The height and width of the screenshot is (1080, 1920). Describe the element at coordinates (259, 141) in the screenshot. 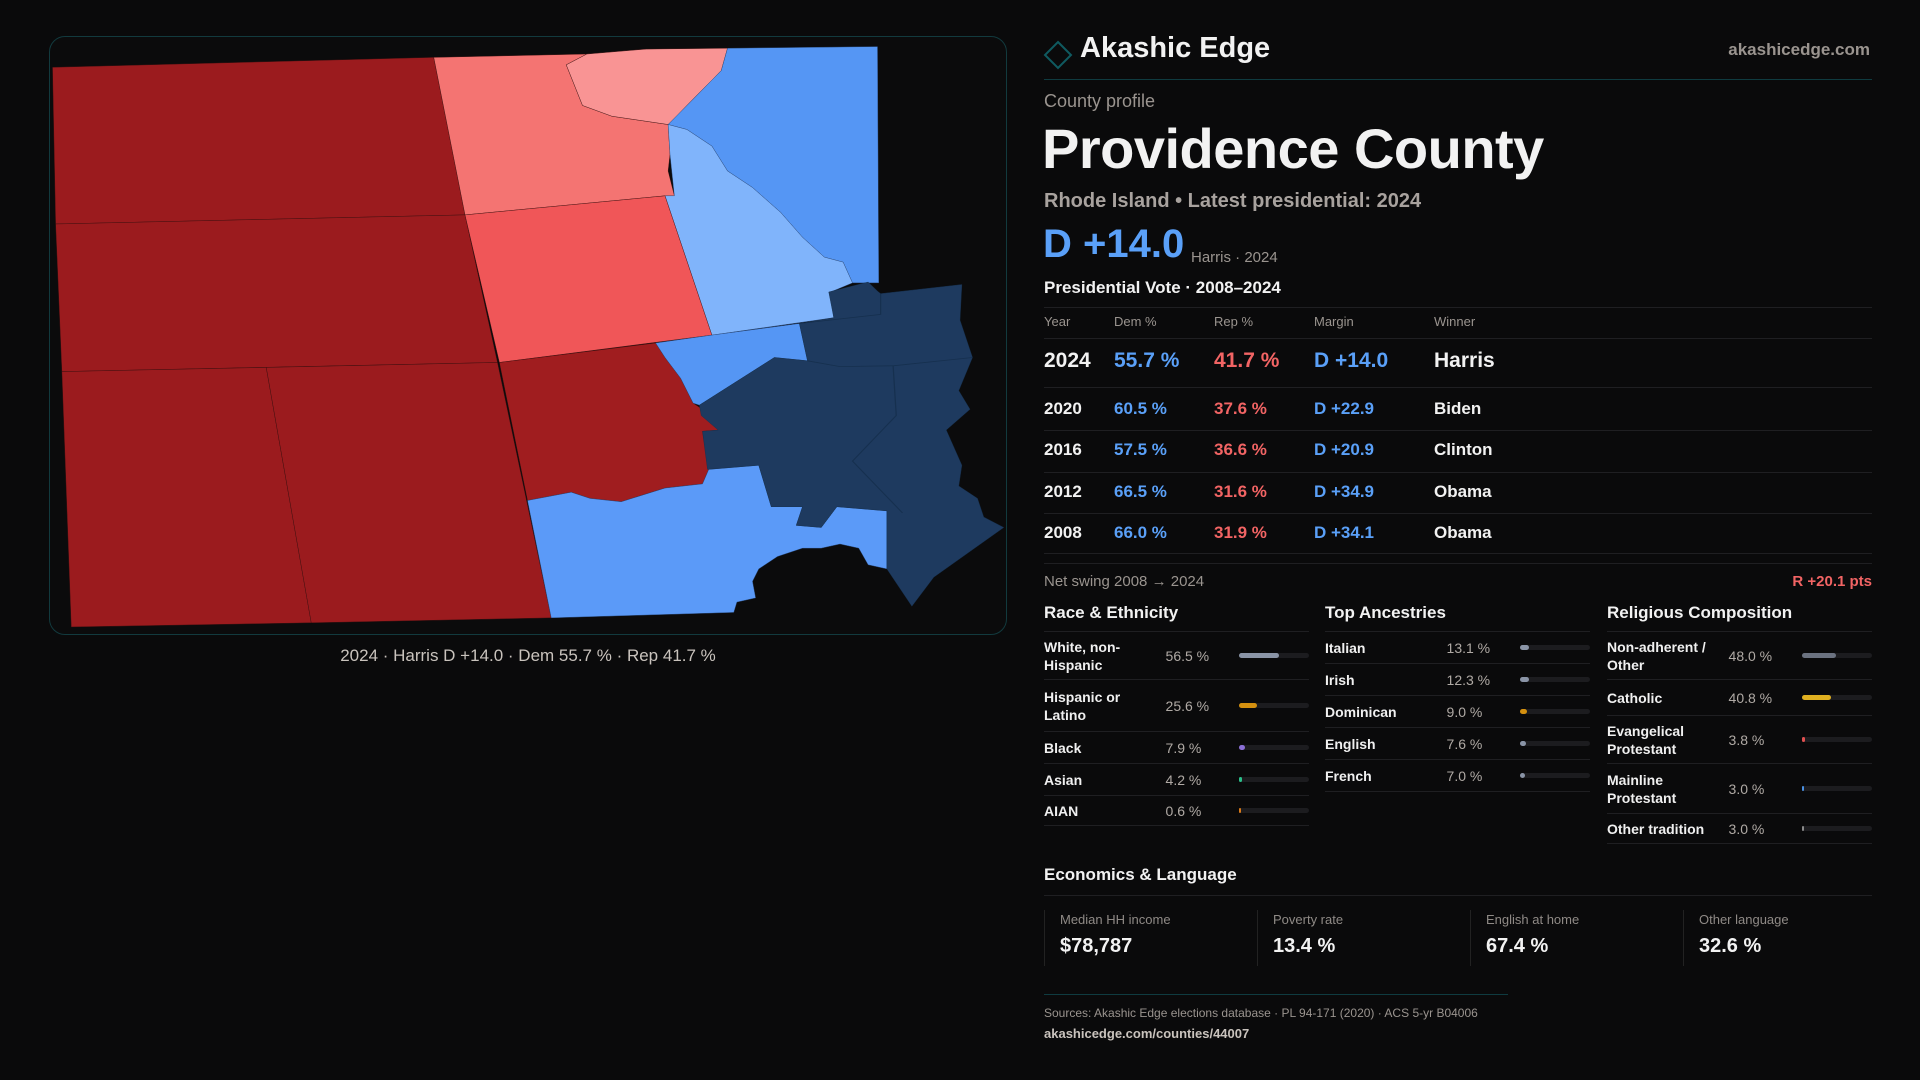

I see `region-nw` at that location.